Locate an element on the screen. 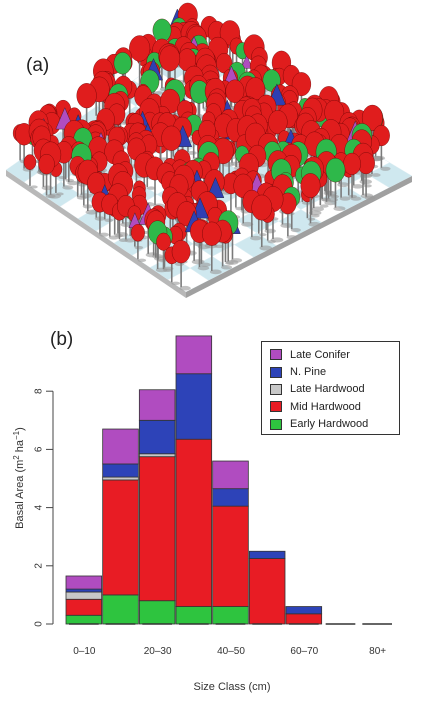 This screenshot has height=714, width=444. ground-edge-right is located at coordinates (299, 237).